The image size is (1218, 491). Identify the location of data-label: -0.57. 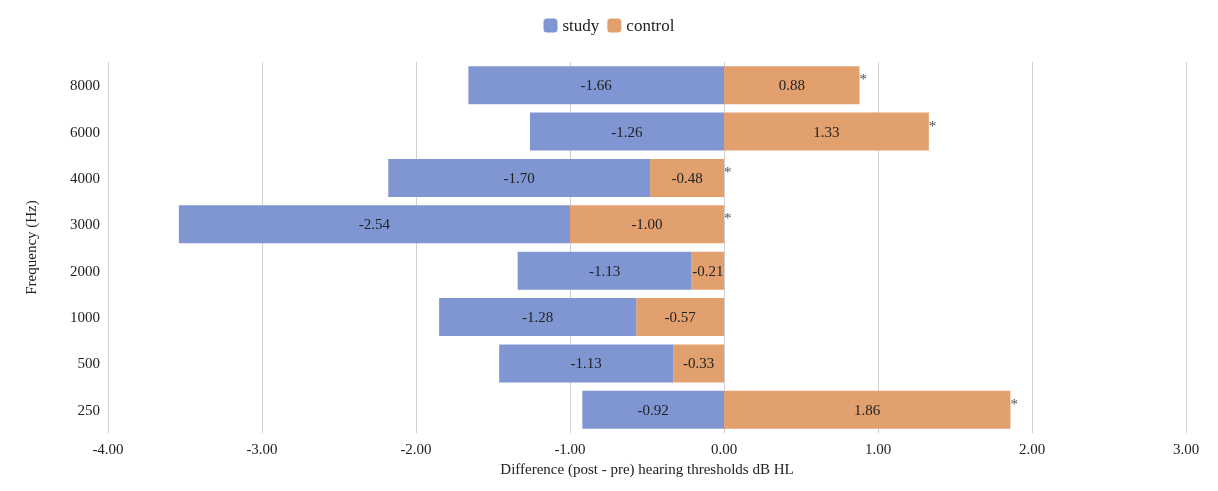
(680, 317).